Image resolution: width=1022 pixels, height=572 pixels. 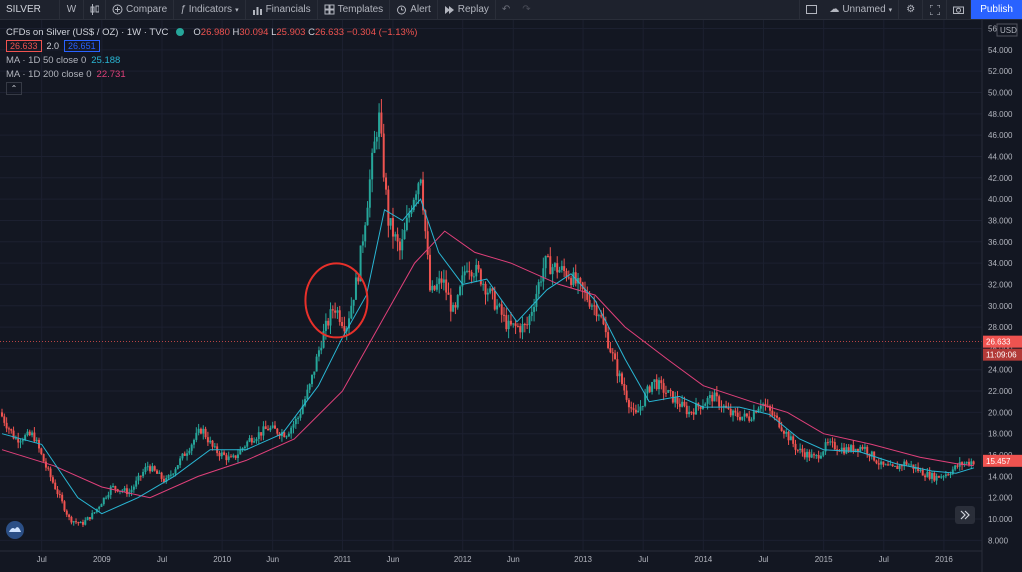 I want to click on compare-label: Compare, so click(x=147, y=9).